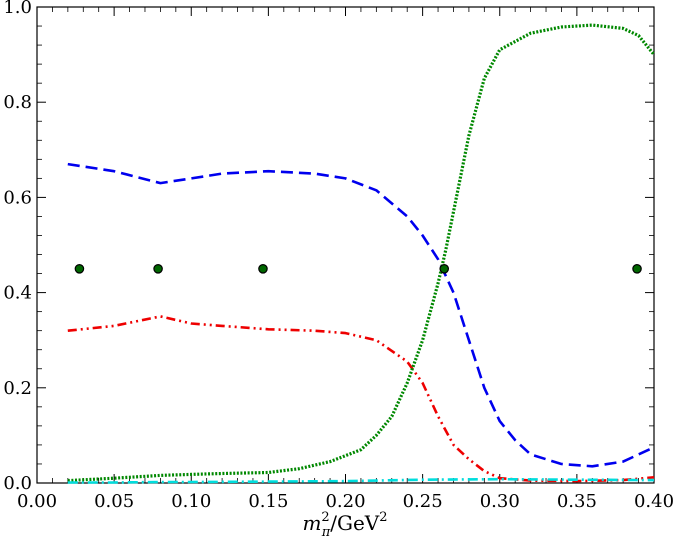 This screenshot has width=675, height=545. What do you see at coordinates (17, 388) in the screenshot?
I see `y-tick-label: 0.2` at bounding box center [17, 388].